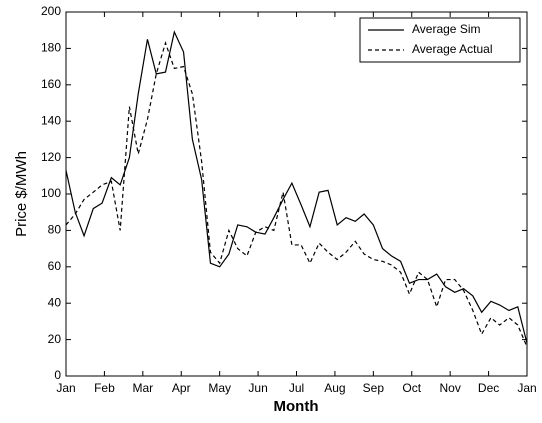  Describe the element at coordinates (411, 388) in the screenshot. I see `x-tick-label: Oct` at that location.